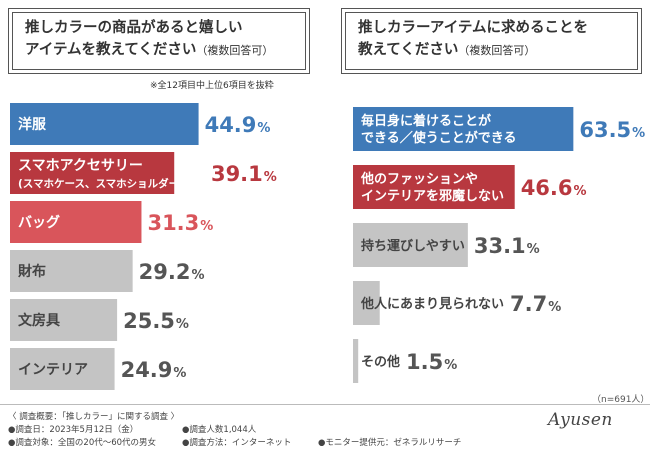 This screenshot has height=450, width=650. Describe the element at coordinates (197, 275) in the screenshot. I see `left-value-unit-3: %` at that location.